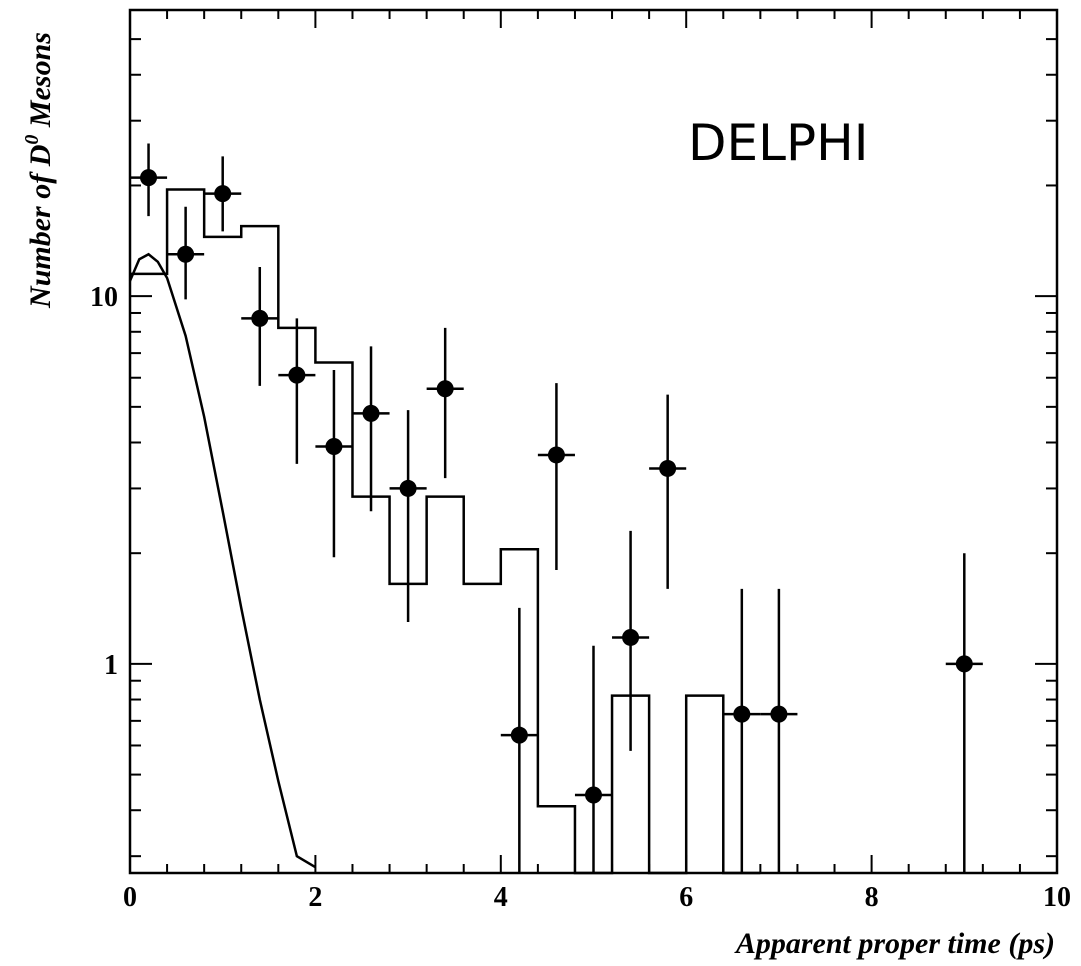 This screenshot has height=966, width=1081. Describe the element at coordinates (40, 83) in the screenshot. I see `y-axis-label-tail: Mesons` at that location.